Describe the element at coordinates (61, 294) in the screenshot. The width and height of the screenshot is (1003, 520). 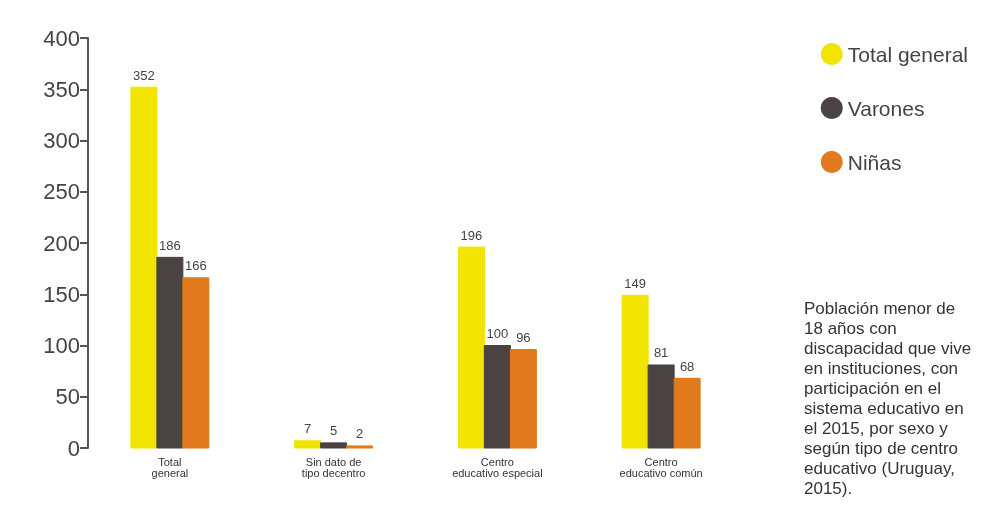
I see `y-tick-label: 150` at that location.